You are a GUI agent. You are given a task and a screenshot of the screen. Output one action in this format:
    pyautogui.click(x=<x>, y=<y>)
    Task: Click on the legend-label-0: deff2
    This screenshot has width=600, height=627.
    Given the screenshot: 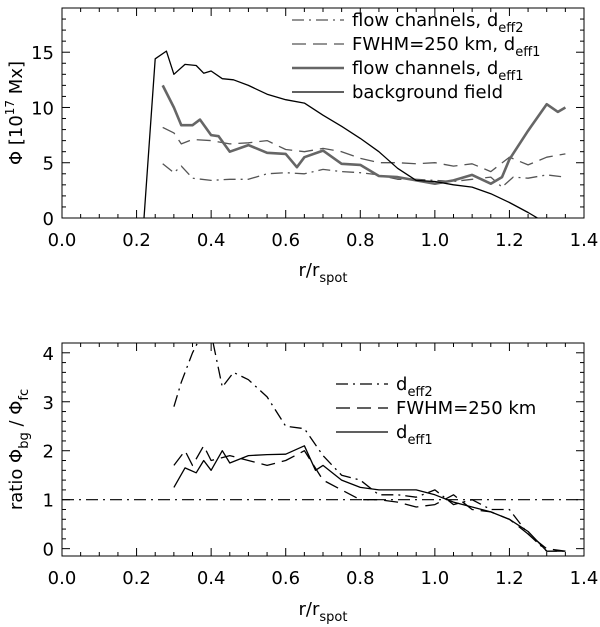 What is the action you would take?
    pyautogui.click(x=414, y=387)
    